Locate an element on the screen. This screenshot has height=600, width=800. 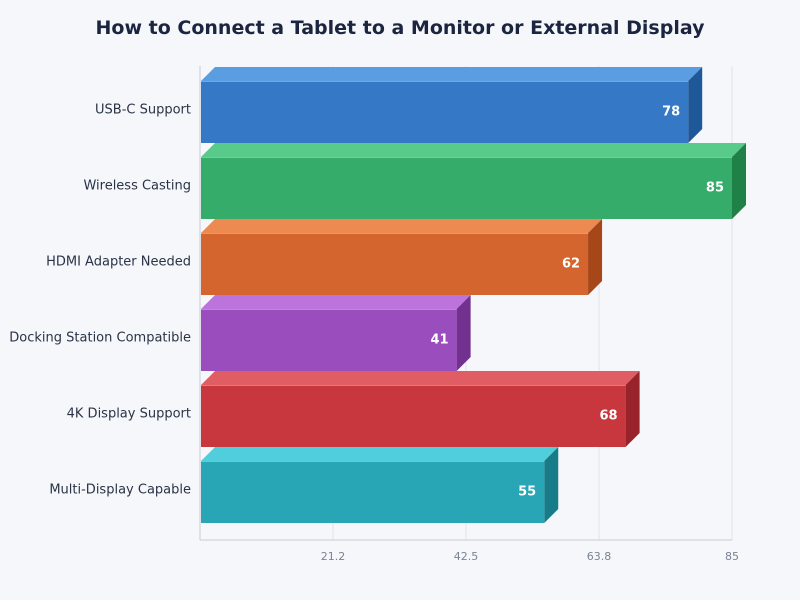
category-label: Multi-Display Capable is located at coordinates (120, 490).